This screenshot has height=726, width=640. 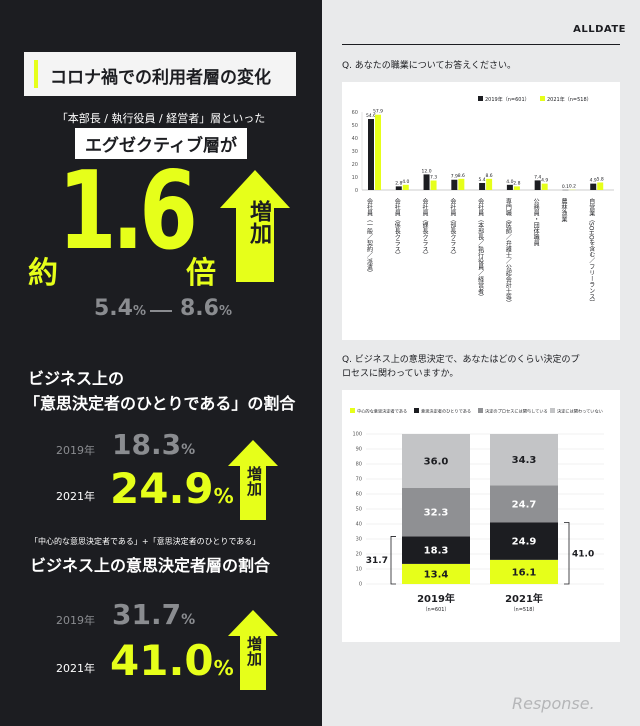 What do you see at coordinates (537, 177) in the screenshot?
I see `bar-value-label: 7.4` at bounding box center [537, 177].